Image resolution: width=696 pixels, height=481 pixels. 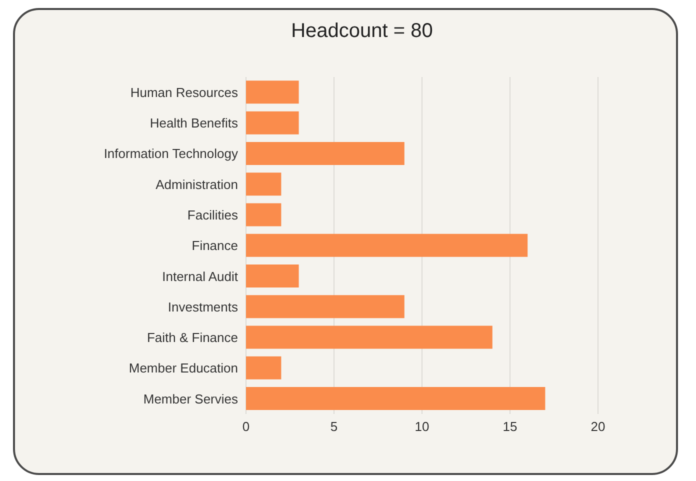 I want to click on y-tick-label: Human Resources, so click(x=184, y=92).